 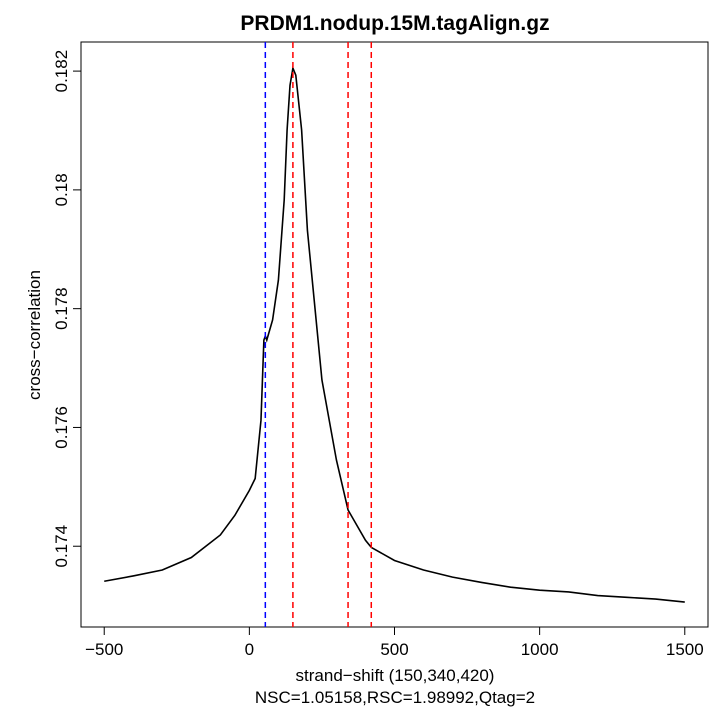 I want to click on y-tick-label: 0.176, so click(x=61, y=427).